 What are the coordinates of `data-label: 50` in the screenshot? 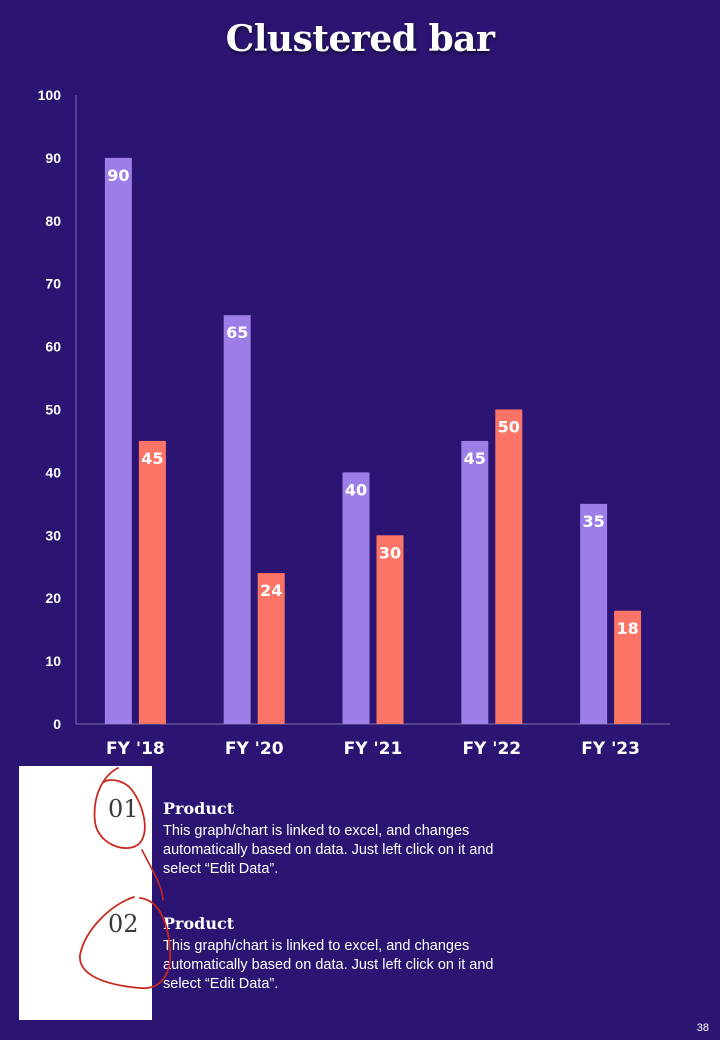 It's located at (509, 427).